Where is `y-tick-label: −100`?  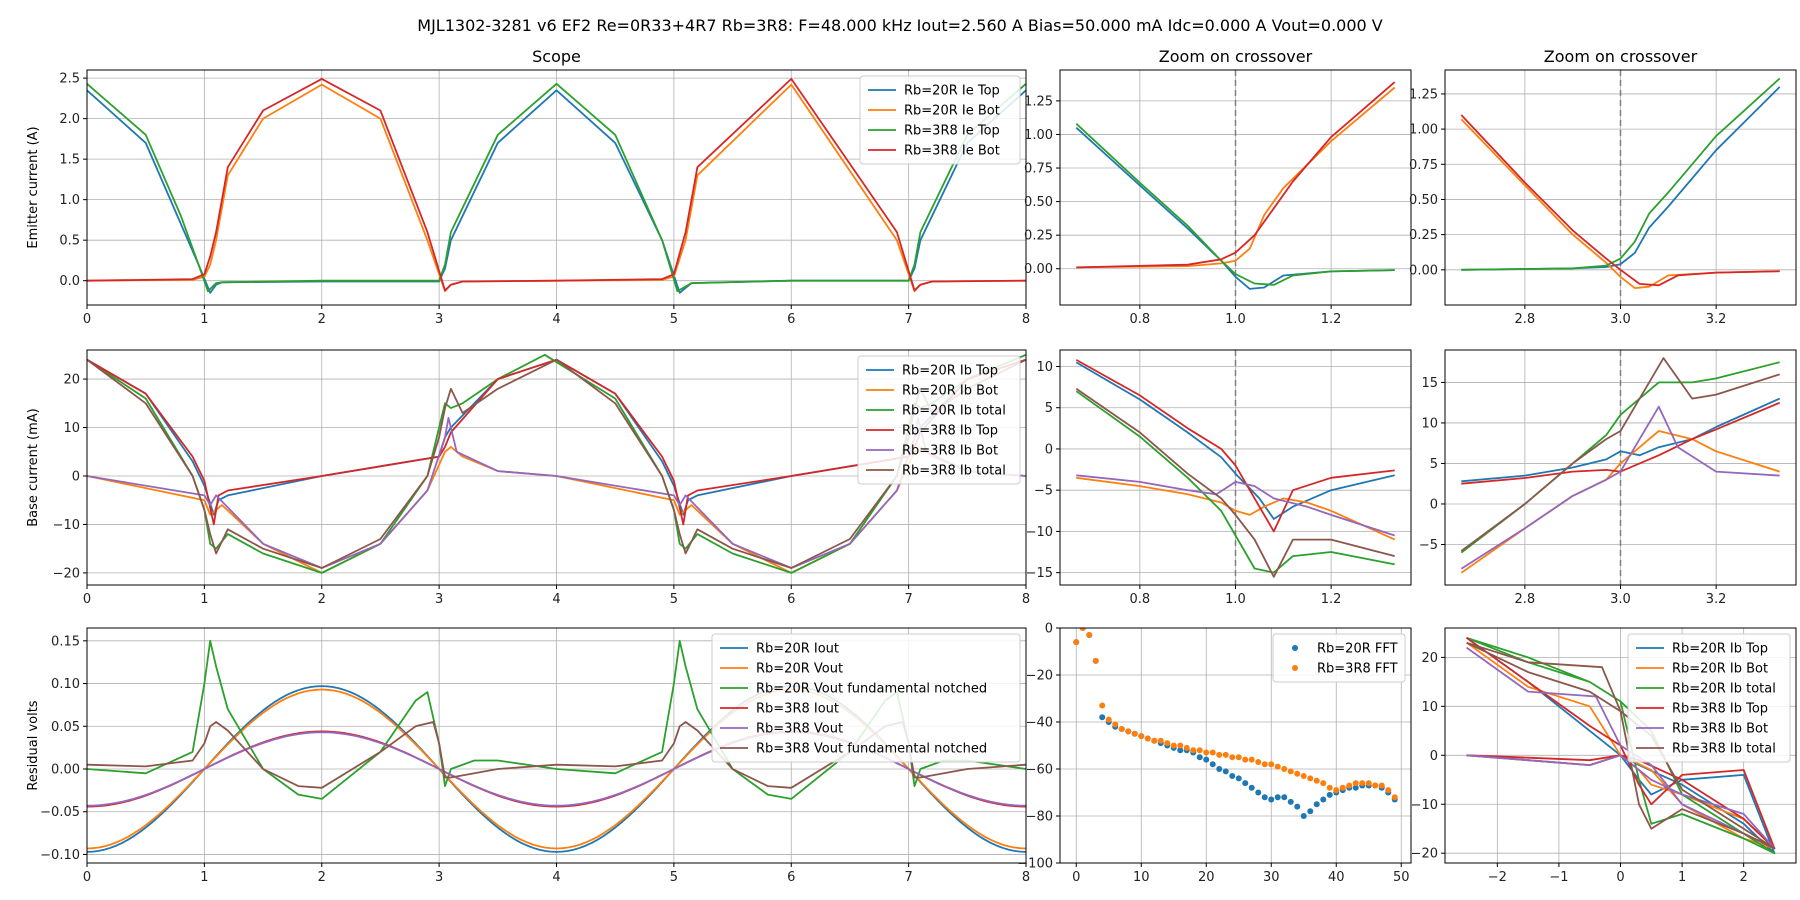
y-tick-label: −100 is located at coordinates (1035, 864).